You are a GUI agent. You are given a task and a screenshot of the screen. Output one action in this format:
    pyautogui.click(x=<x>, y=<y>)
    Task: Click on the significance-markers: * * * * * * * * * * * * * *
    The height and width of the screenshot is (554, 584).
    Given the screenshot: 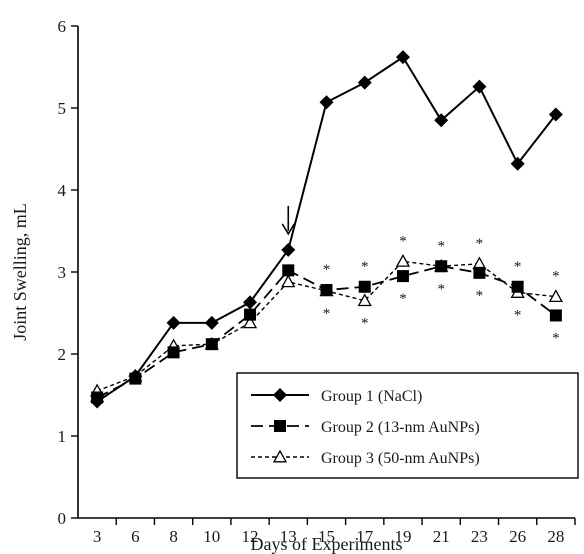 What is the action you would take?
    pyautogui.click(x=441, y=289)
    